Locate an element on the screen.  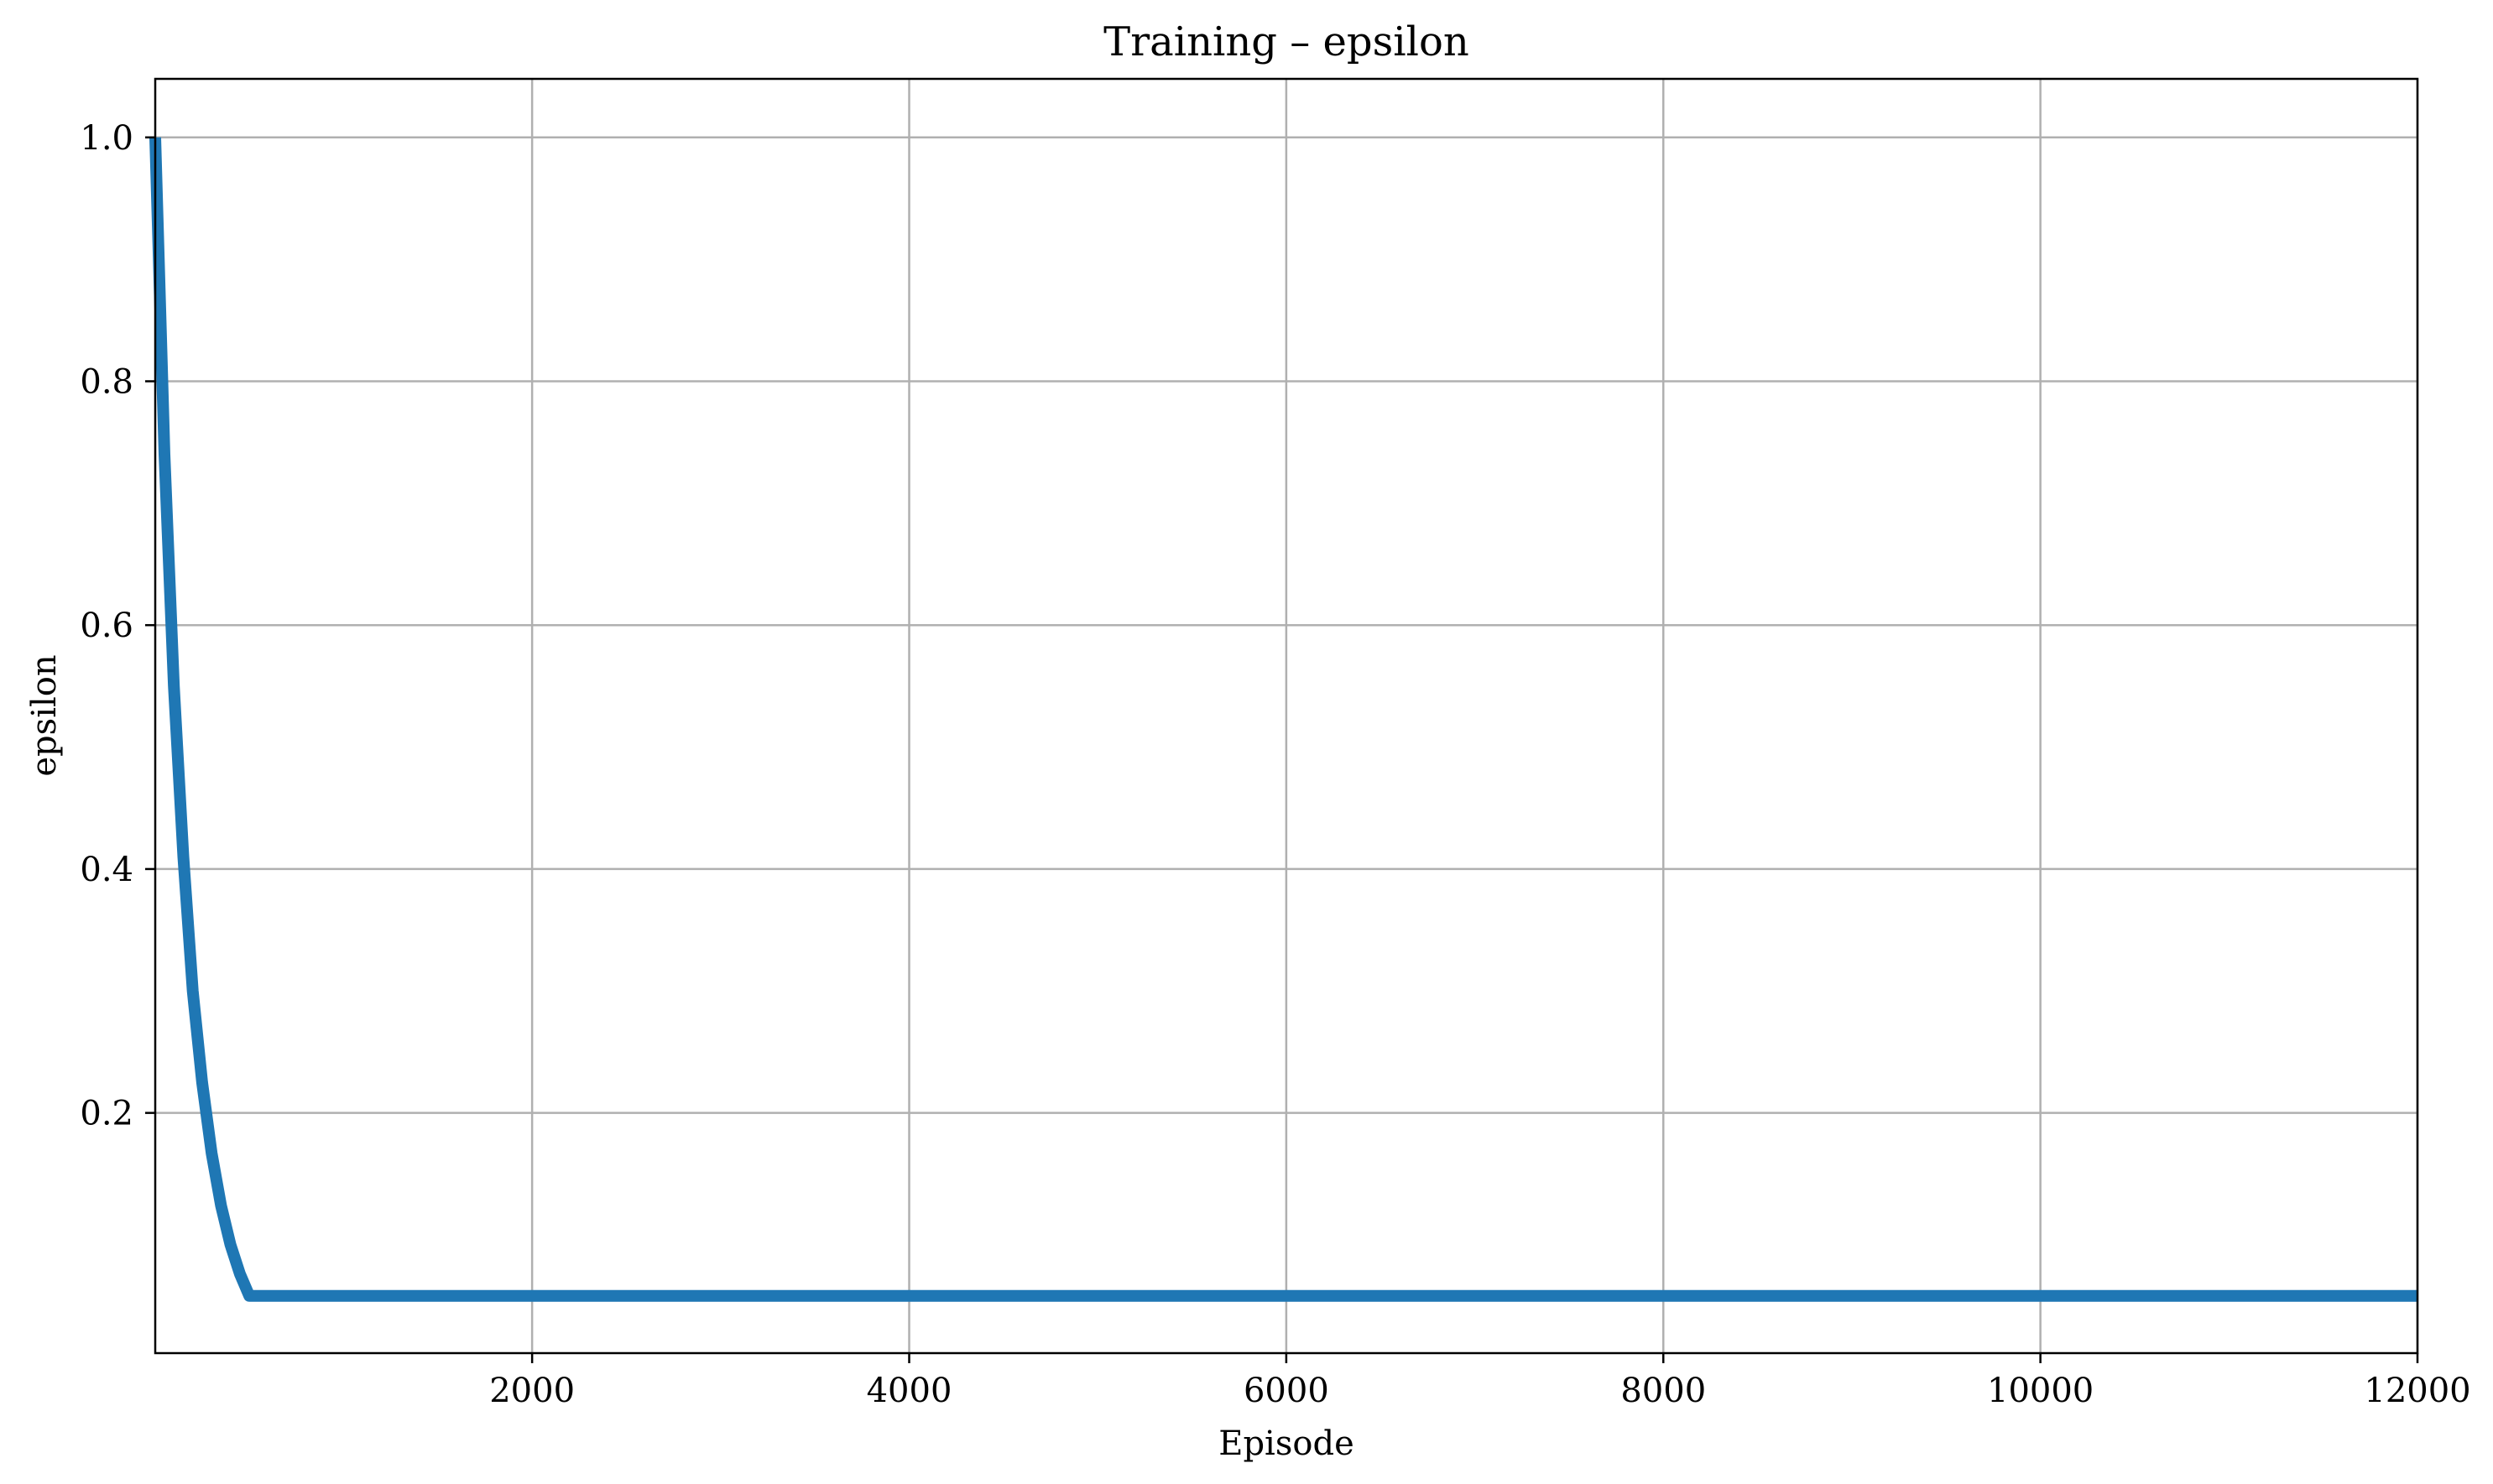
x-tick-label: 2000 is located at coordinates (532, 1391).